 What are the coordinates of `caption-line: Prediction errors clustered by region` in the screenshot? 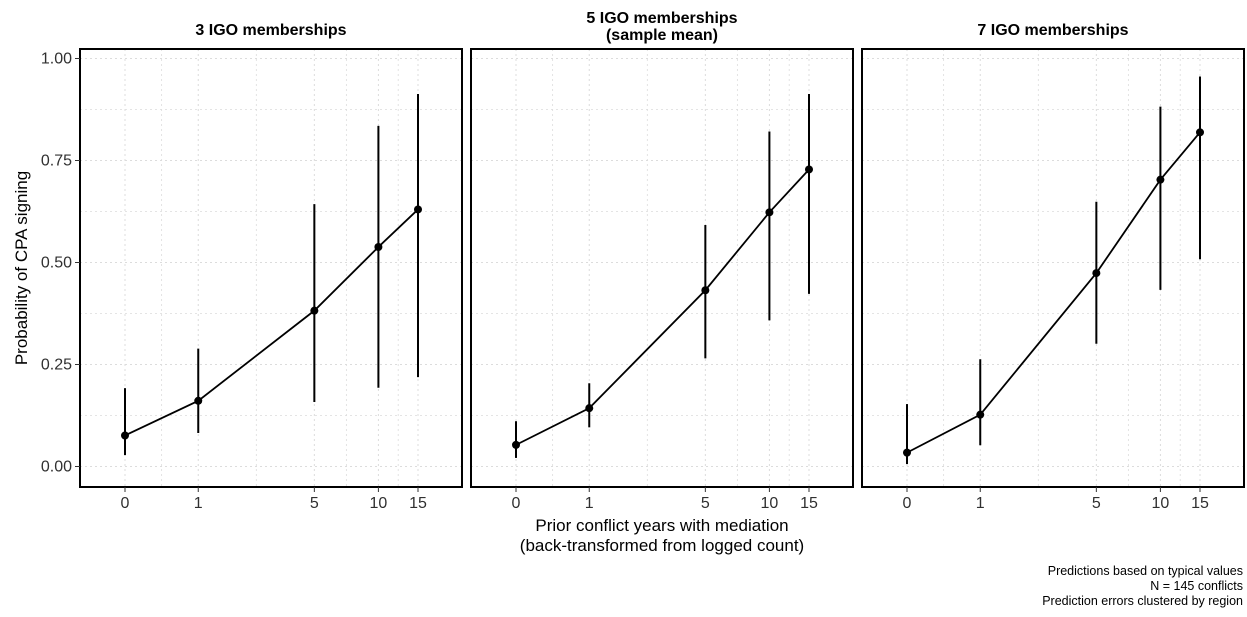 It's located at (1142, 601).